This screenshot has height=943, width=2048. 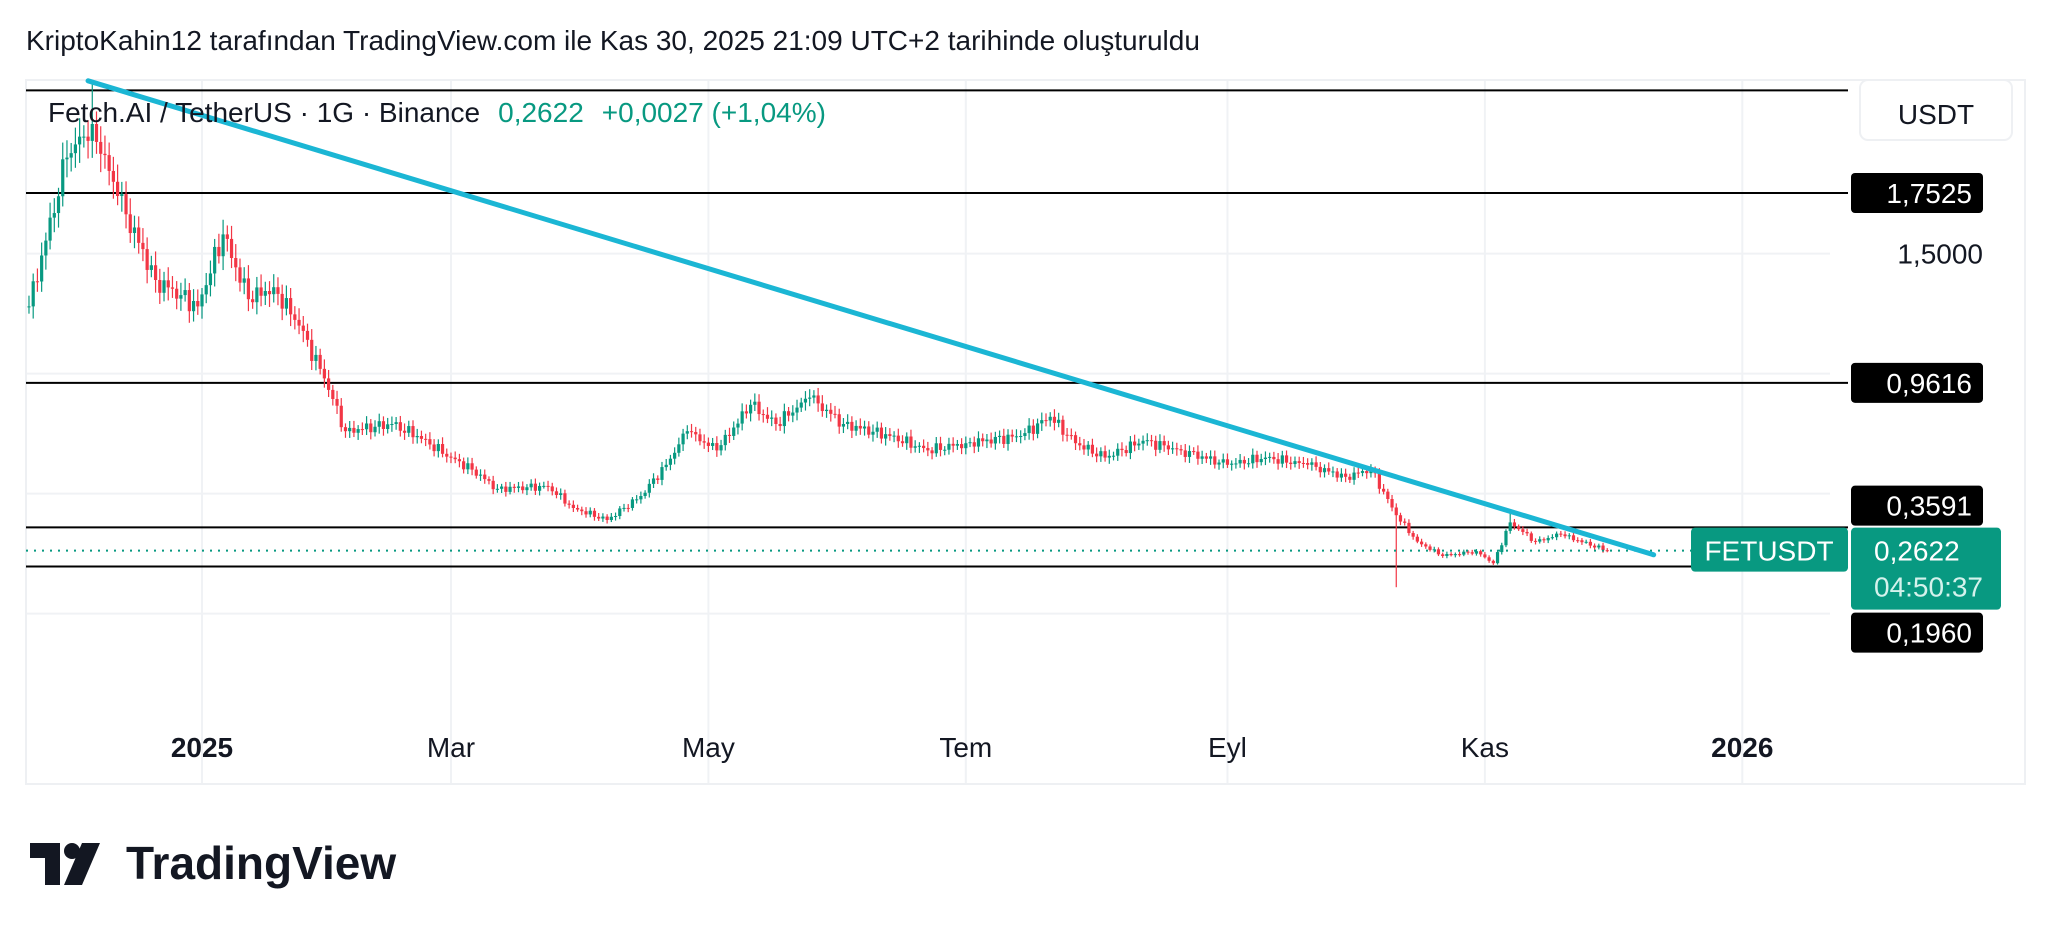 What do you see at coordinates (65, 864) in the screenshot?
I see `tradingview-logo-icon` at bounding box center [65, 864].